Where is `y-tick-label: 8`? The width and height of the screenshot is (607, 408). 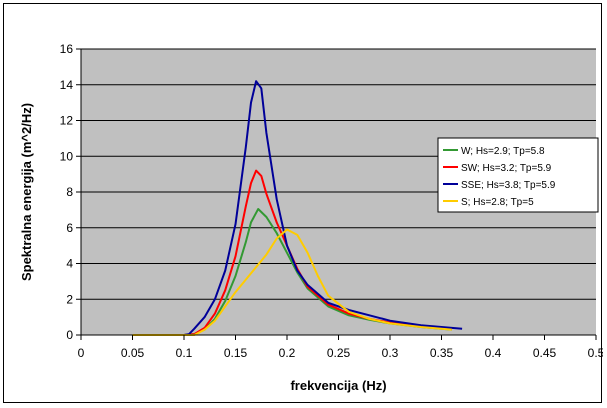
y-tick-label: 8 is located at coordinates (69, 192).